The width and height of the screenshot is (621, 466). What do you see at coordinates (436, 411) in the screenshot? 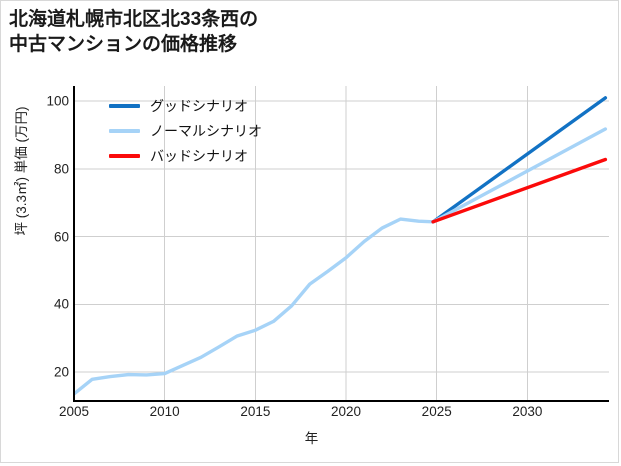
I see `x-tick-label: 2025` at bounding box center [436, 411].